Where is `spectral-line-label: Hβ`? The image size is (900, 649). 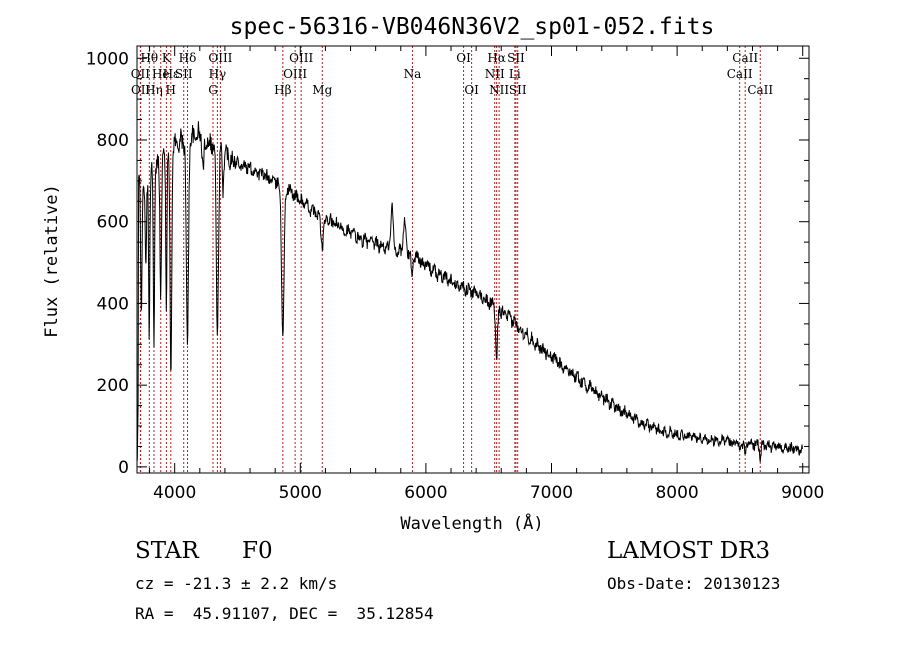
spectral-line-label: Hβ is located at coordinates (282, 90).